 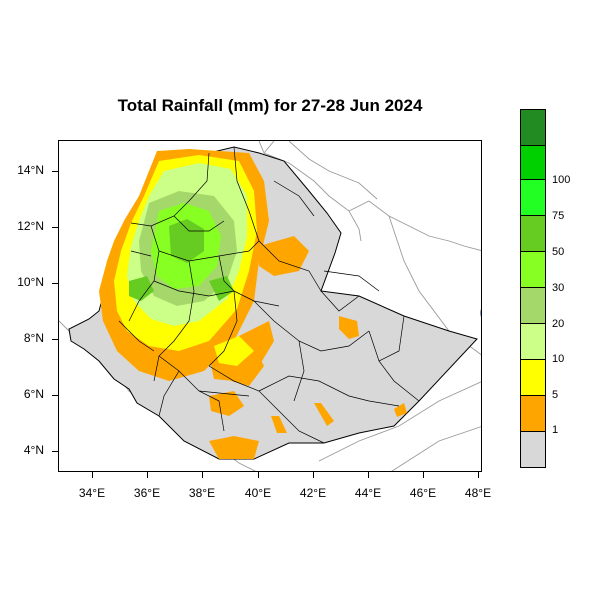 I want to click on y-tick-label: 14°N, so click(x=30, y=170).